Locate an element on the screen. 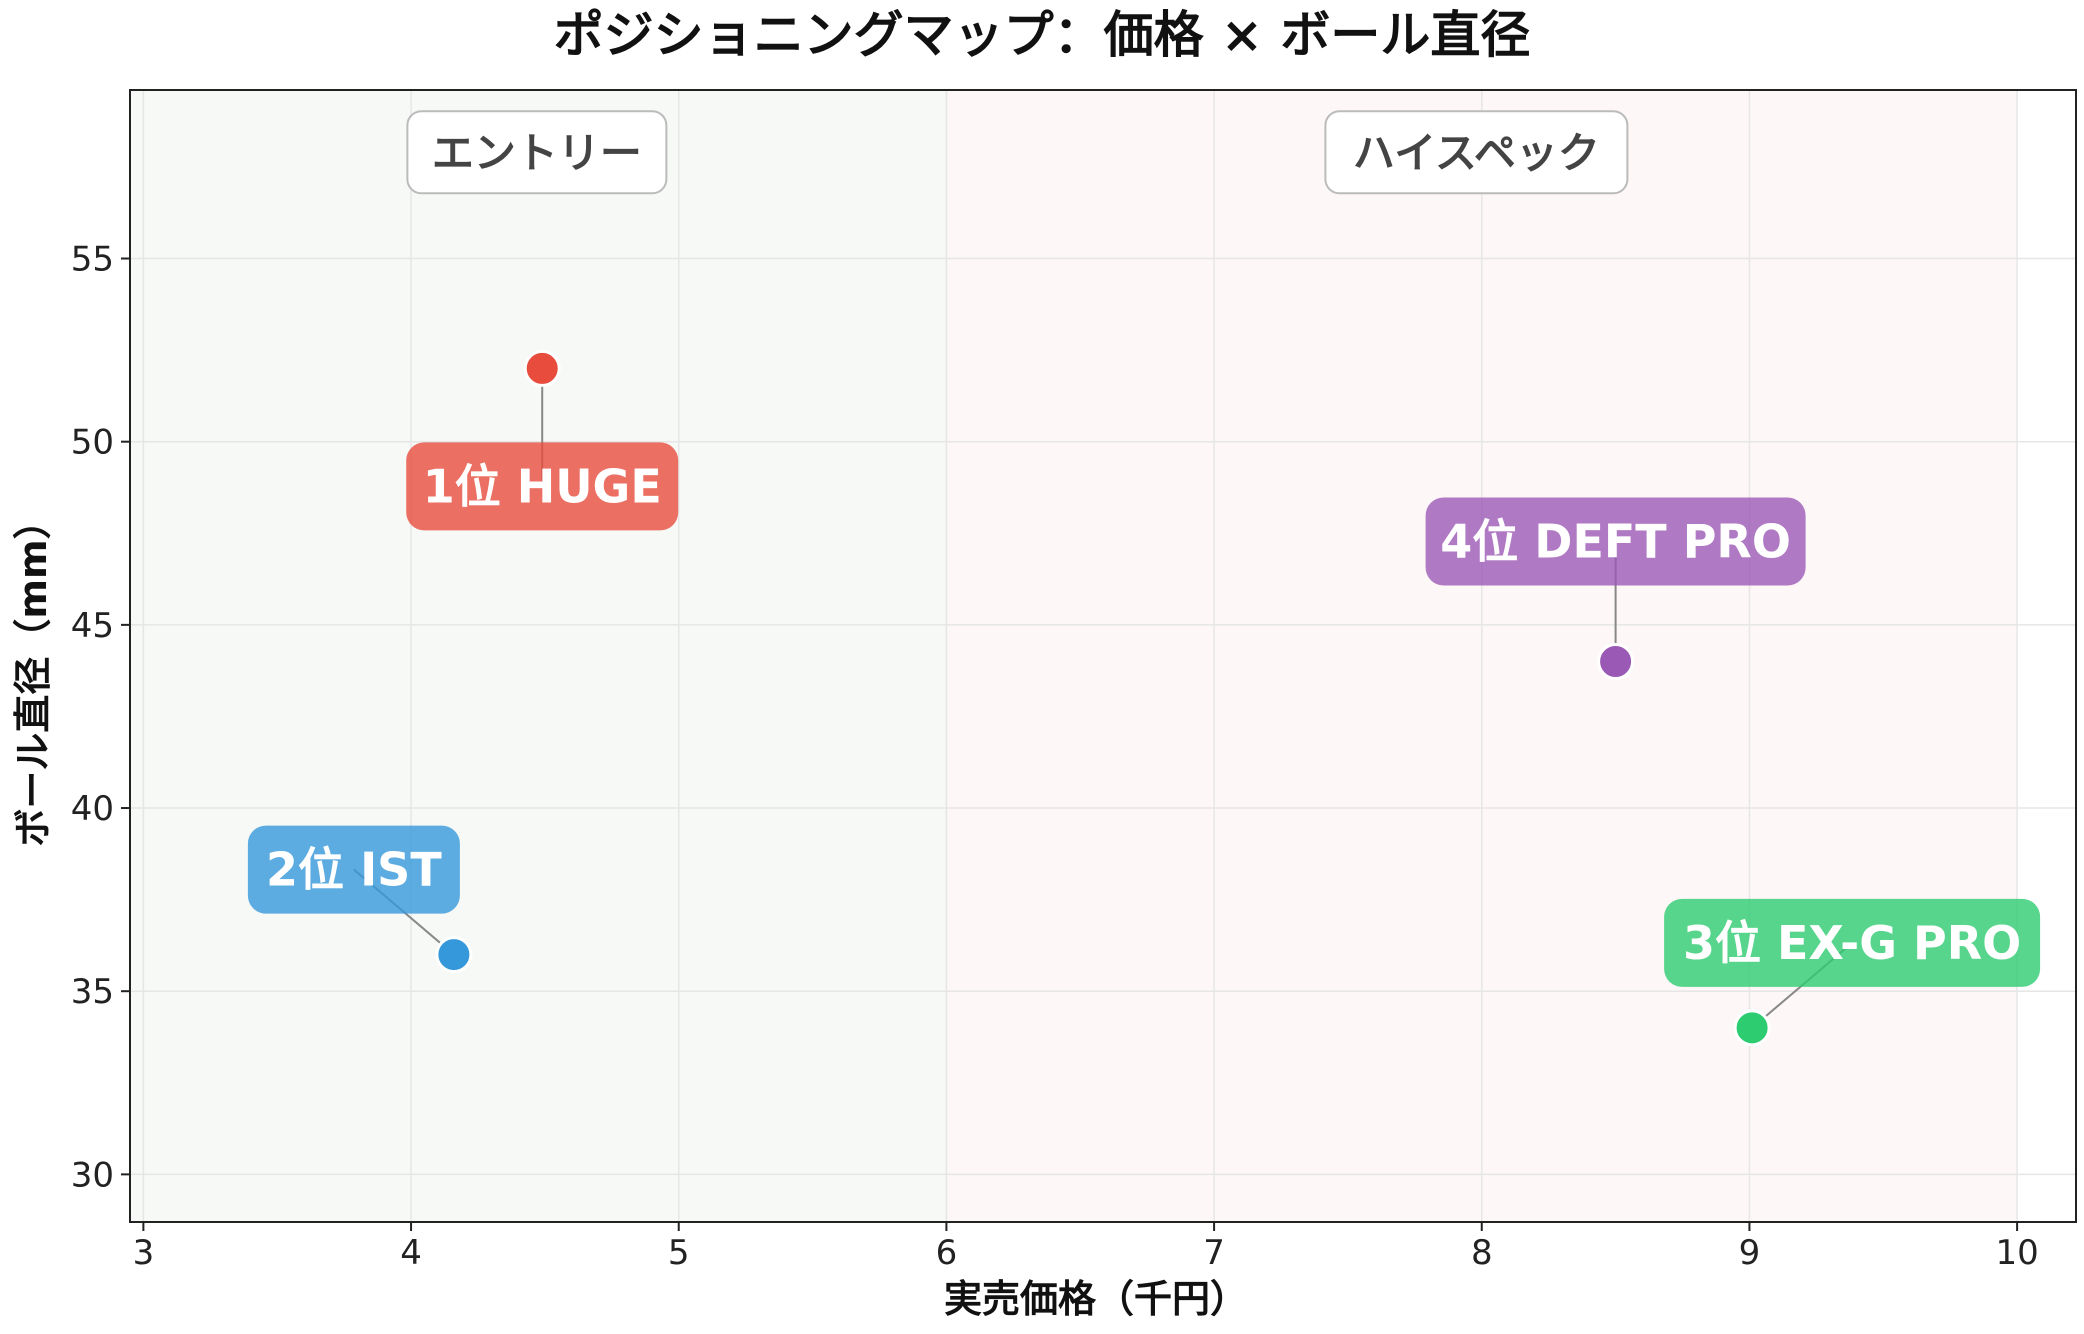 The width and height of the screenshot is (2084, 1334). x-tick-label: 8 is located at coordinates (1482, 1253).